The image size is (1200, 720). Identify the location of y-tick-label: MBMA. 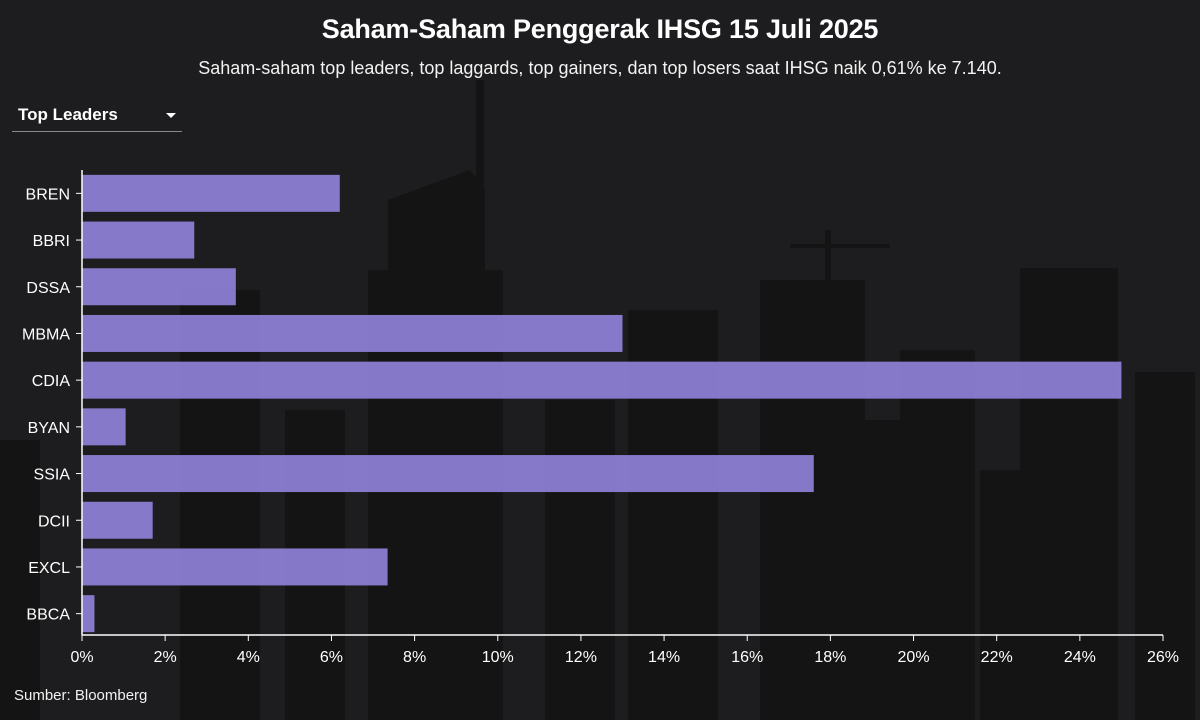
(46, 334).